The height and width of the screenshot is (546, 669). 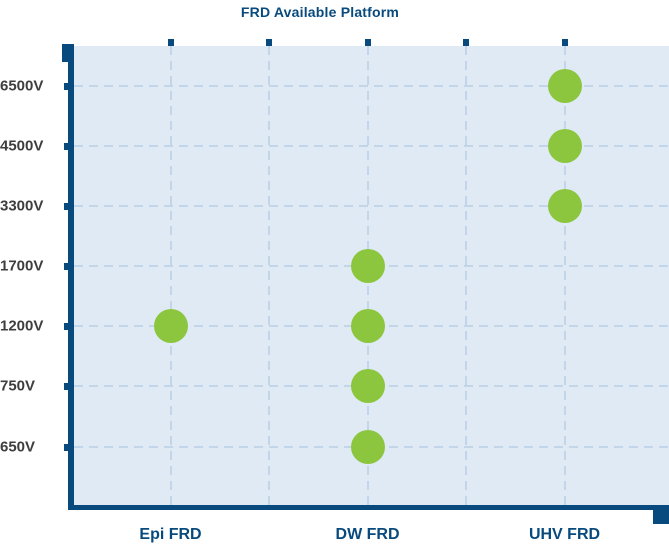 What do you see at coordinates (18, 447) in the screenshot?
I see `y-axis-label: 650V` at bounding box center [18, 447].